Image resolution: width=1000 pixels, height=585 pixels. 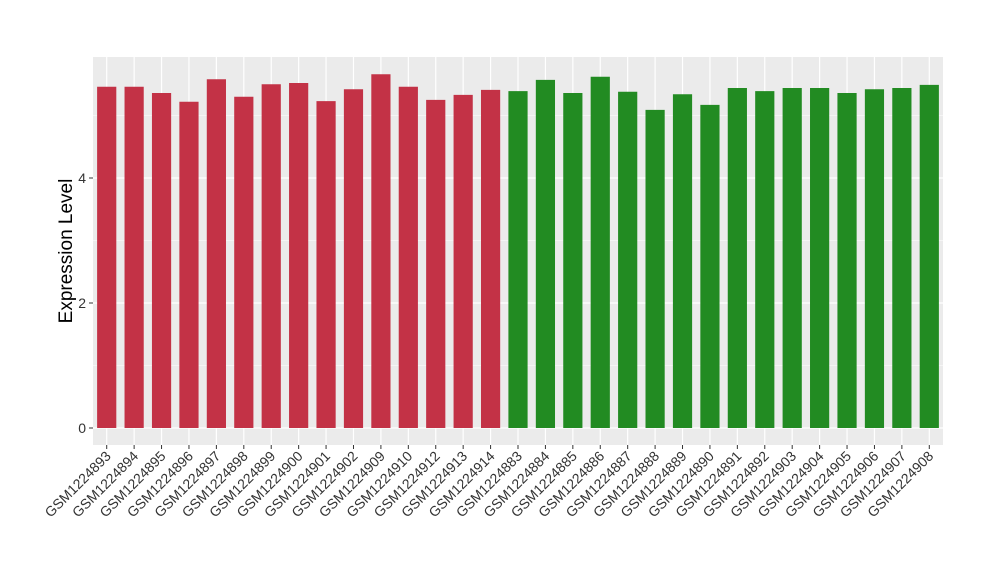 What do you see at coordinates (490, 258) in the screenshot?
I see `bar-GSM1224914` at bounding box center [490, 258].